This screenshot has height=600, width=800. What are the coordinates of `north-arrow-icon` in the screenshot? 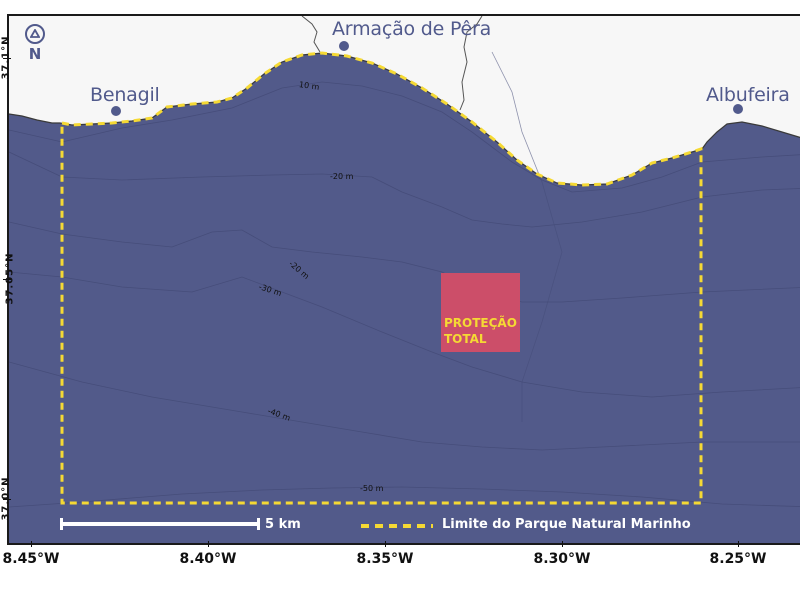 It's located at (35, 34).